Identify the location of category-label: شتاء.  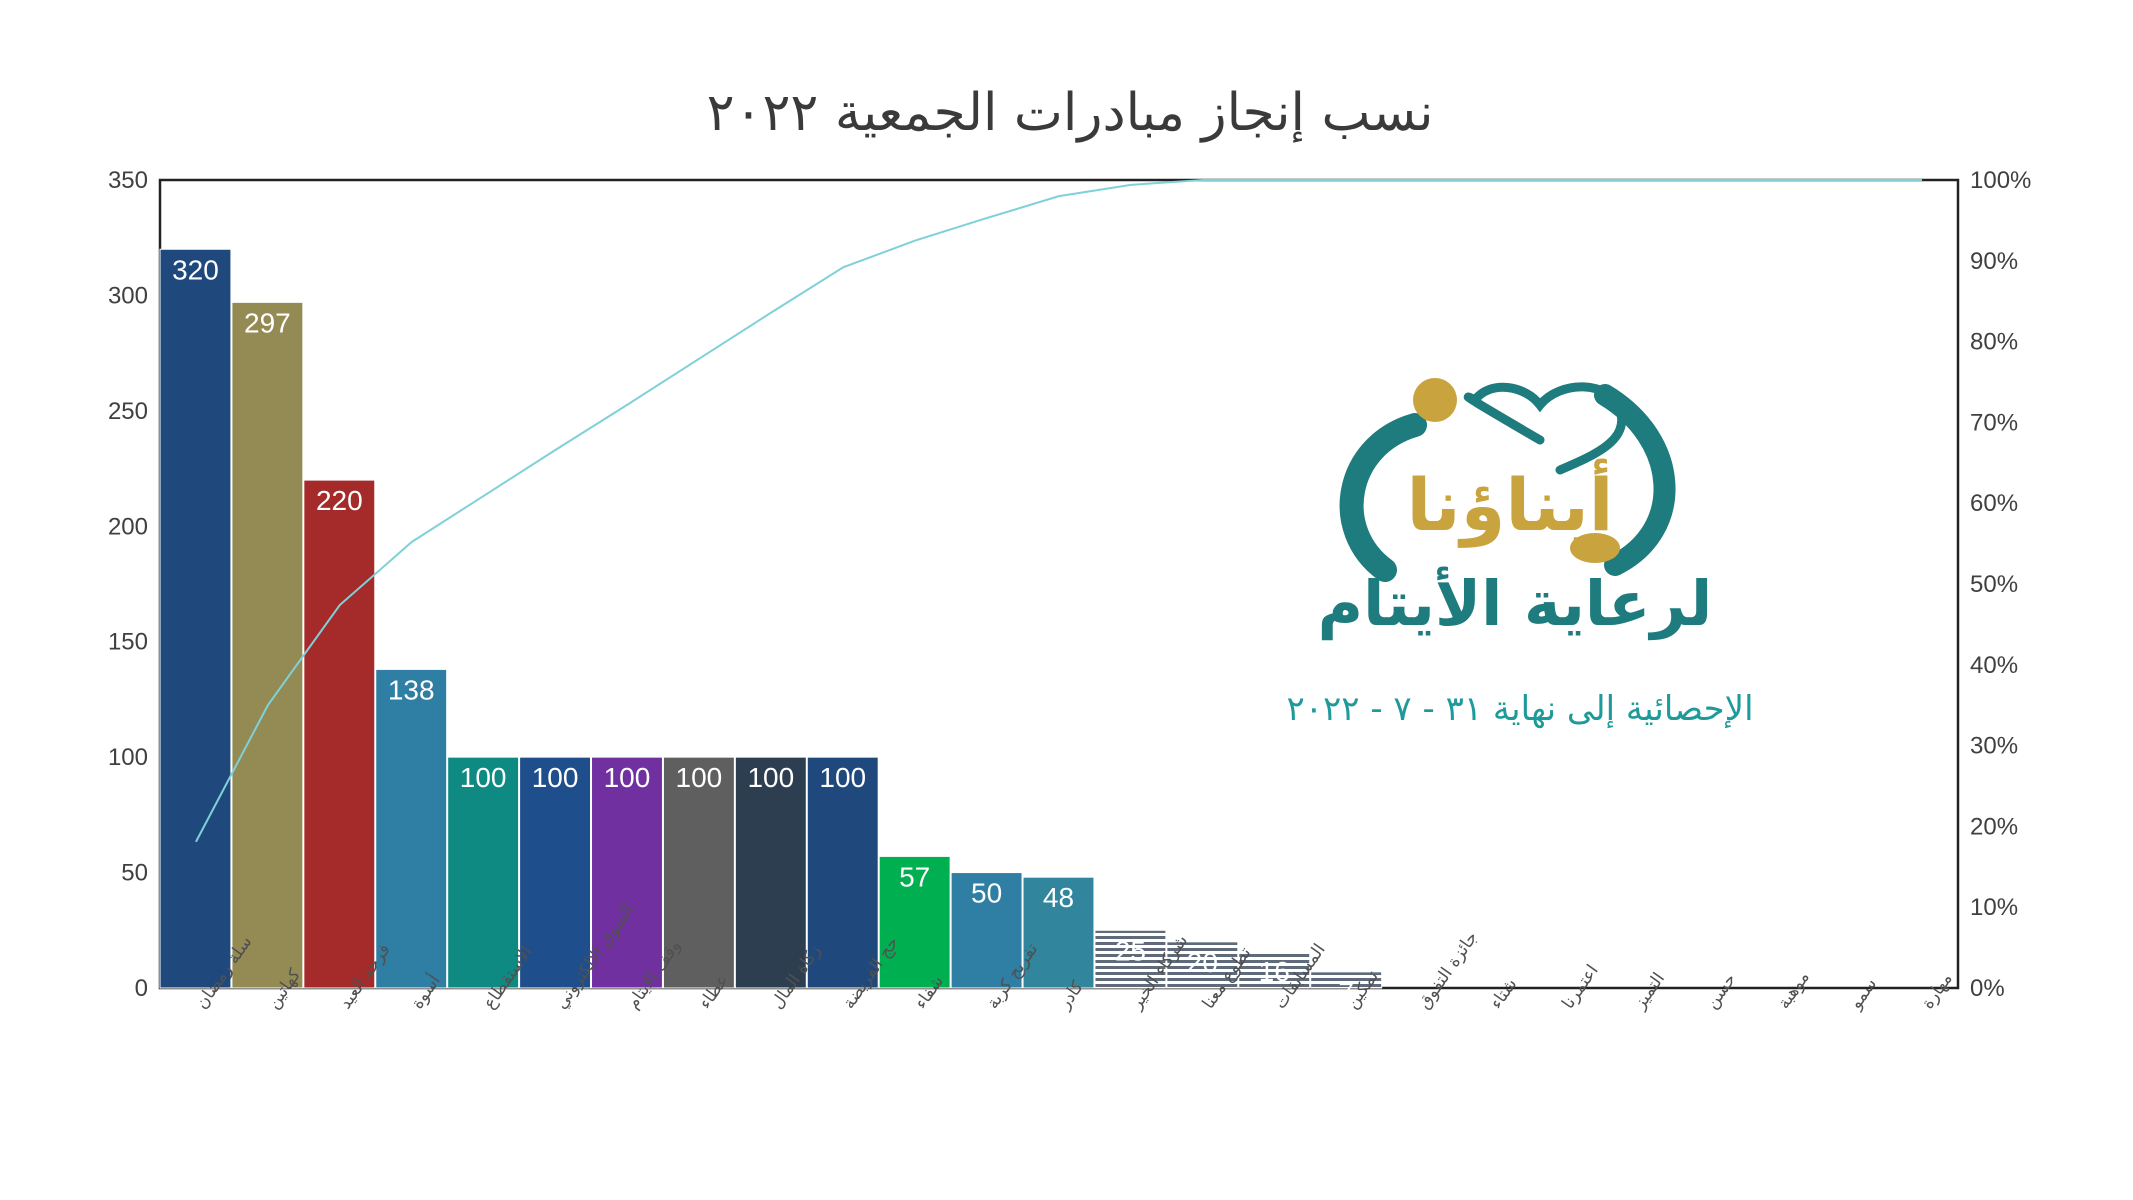
(1503, 994).